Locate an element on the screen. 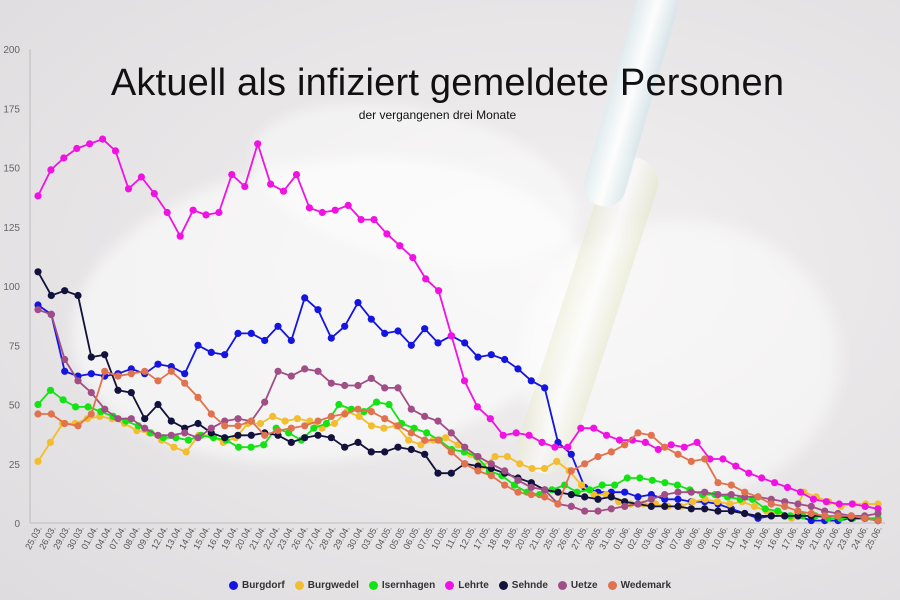 The height and width of the screenshot is (600, 900). legend-item-wedemark: Wedemark is located at coordinates (639, 585).